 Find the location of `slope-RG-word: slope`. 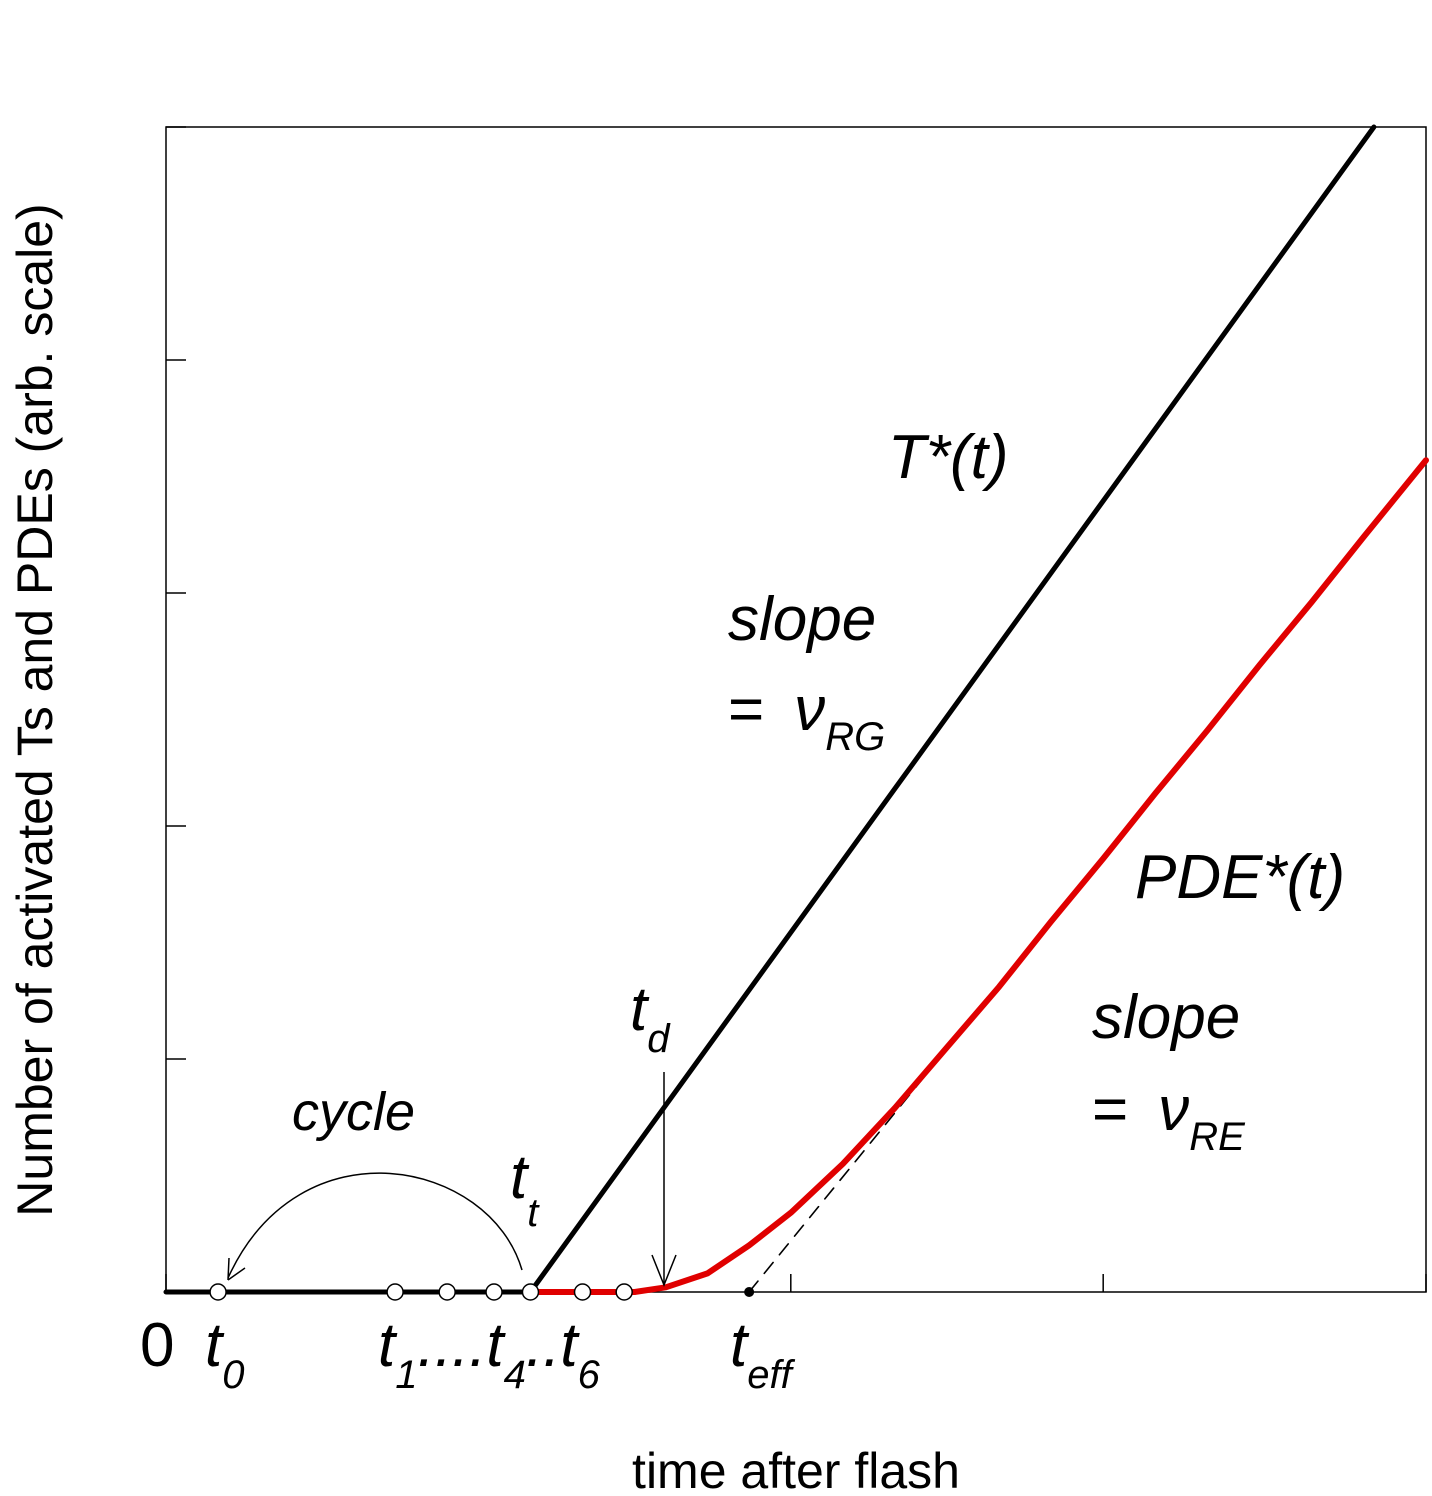

slope-RG-word: slope is located at coordinates (802, 619).